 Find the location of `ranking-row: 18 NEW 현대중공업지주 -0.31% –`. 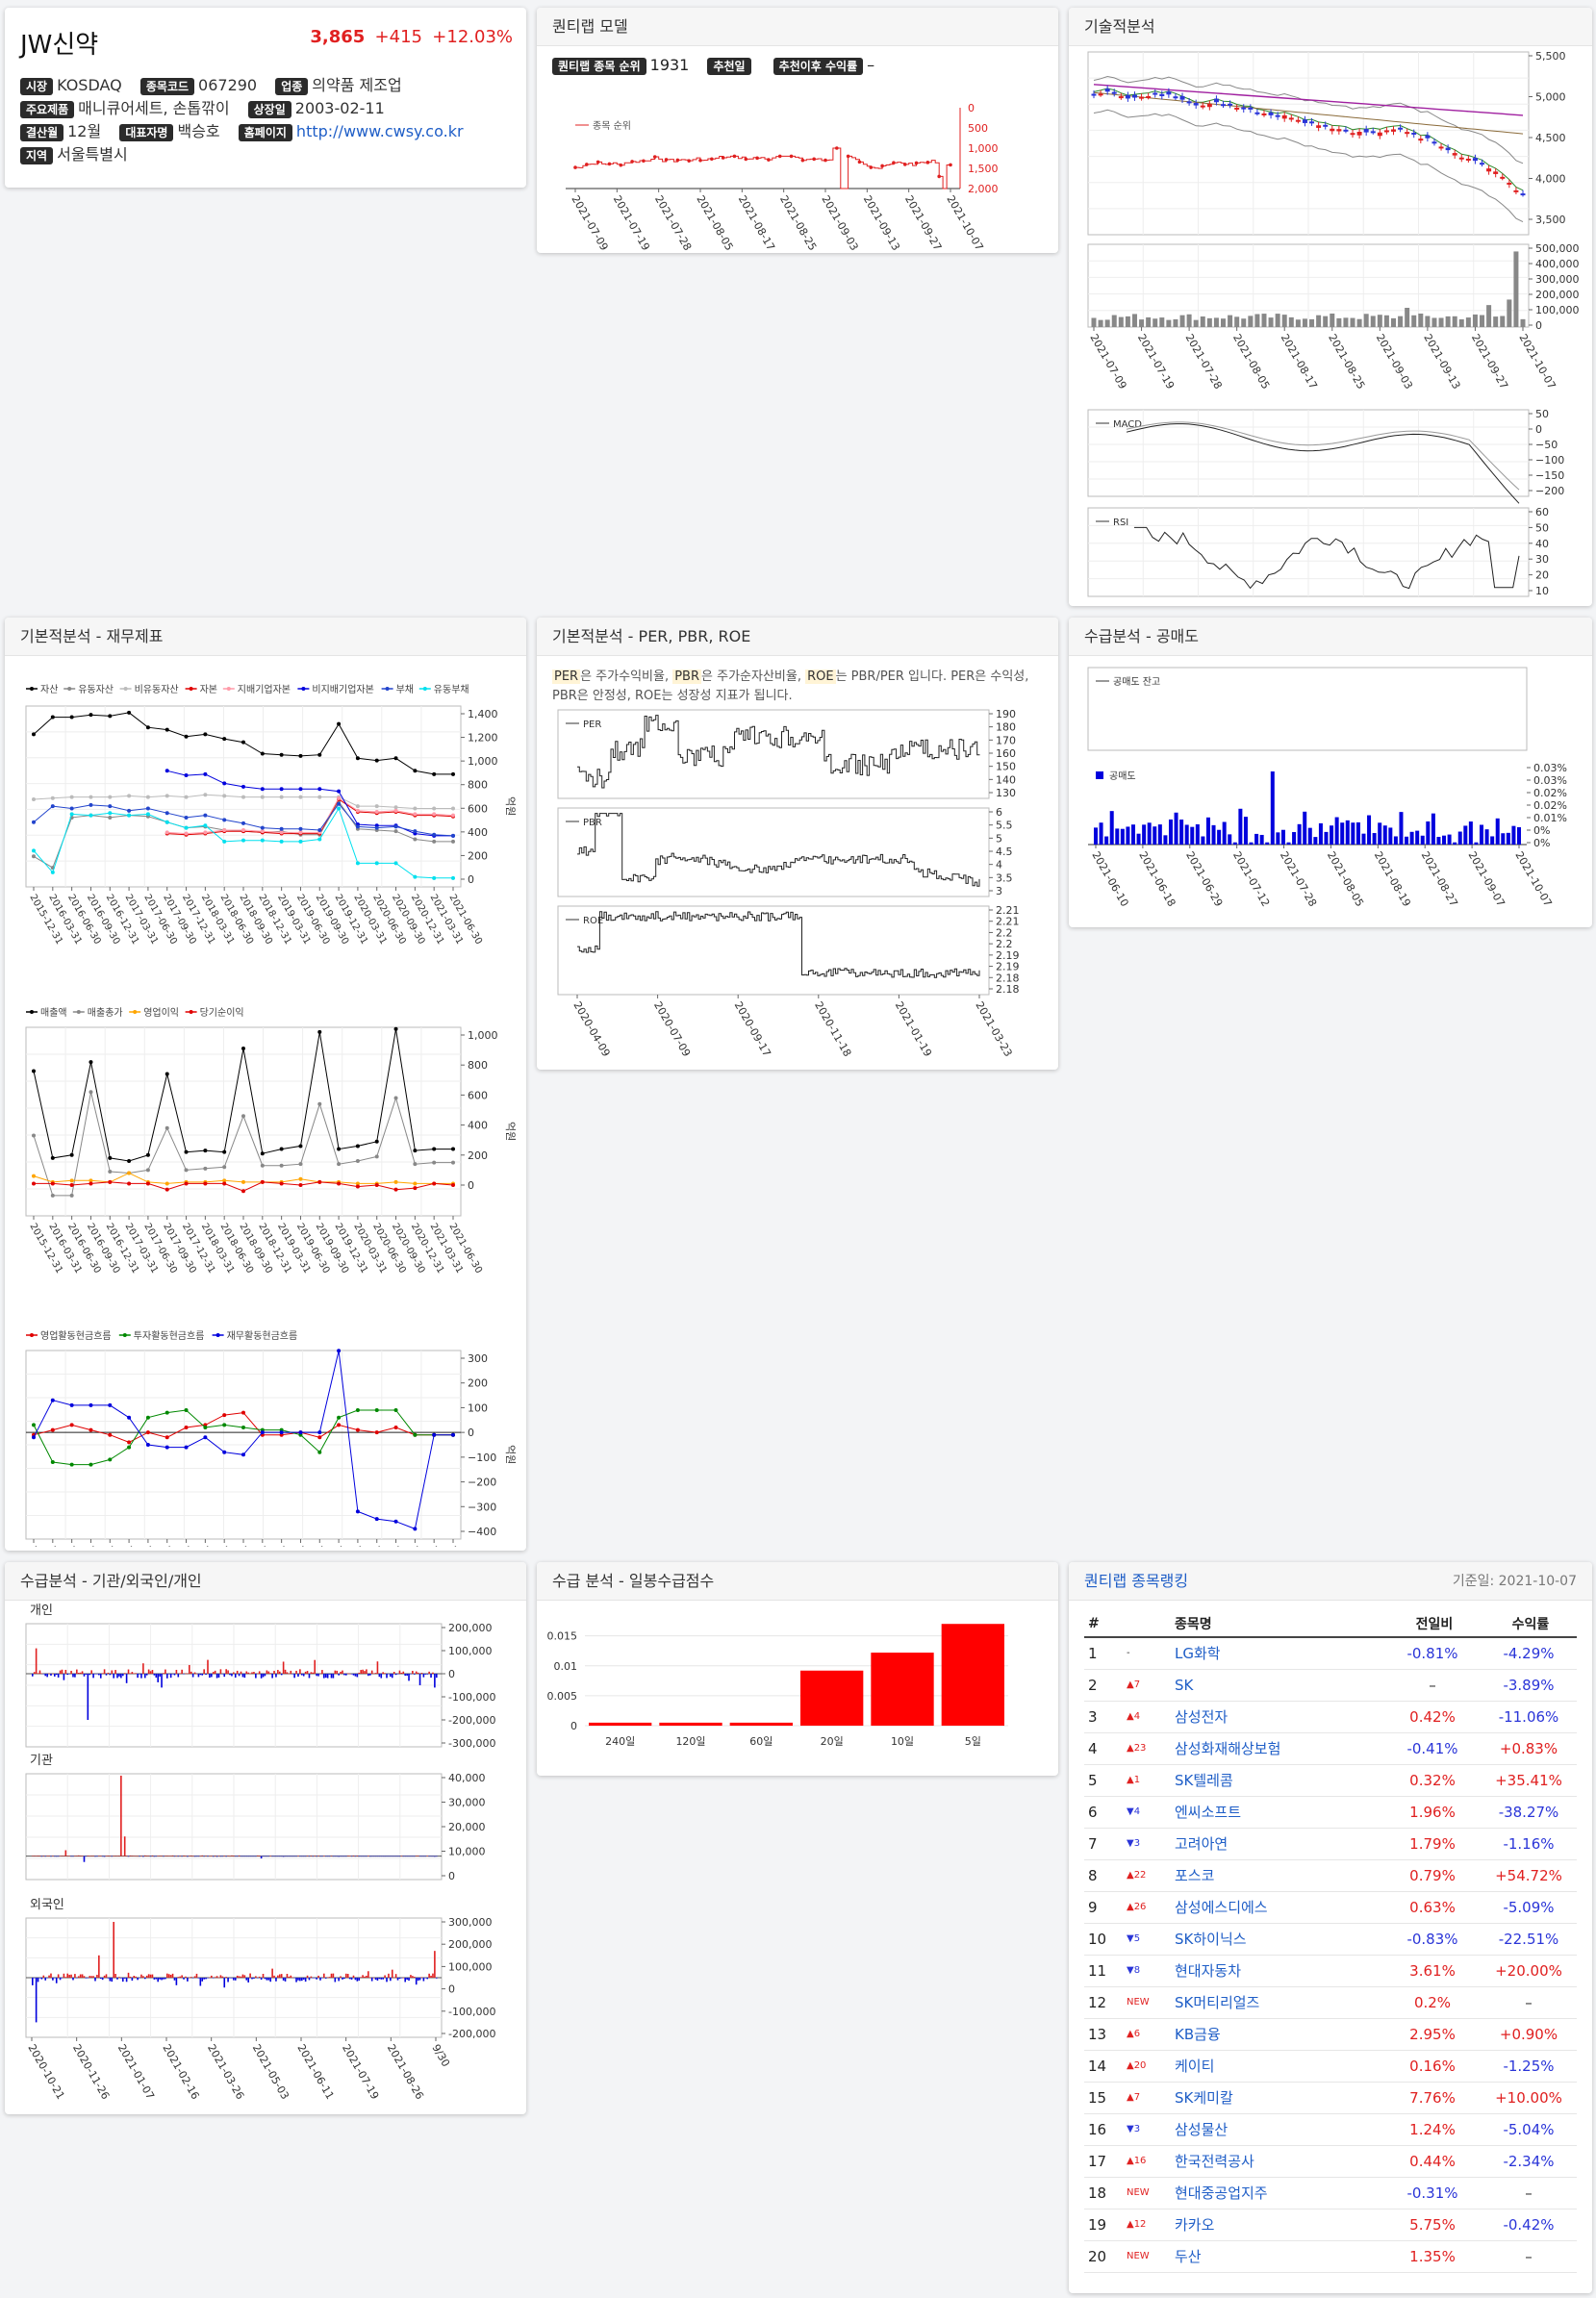

ranking-row: 18 NEW 현대중공업지주 -0.31% – is located at coordinates (1330, 2193).